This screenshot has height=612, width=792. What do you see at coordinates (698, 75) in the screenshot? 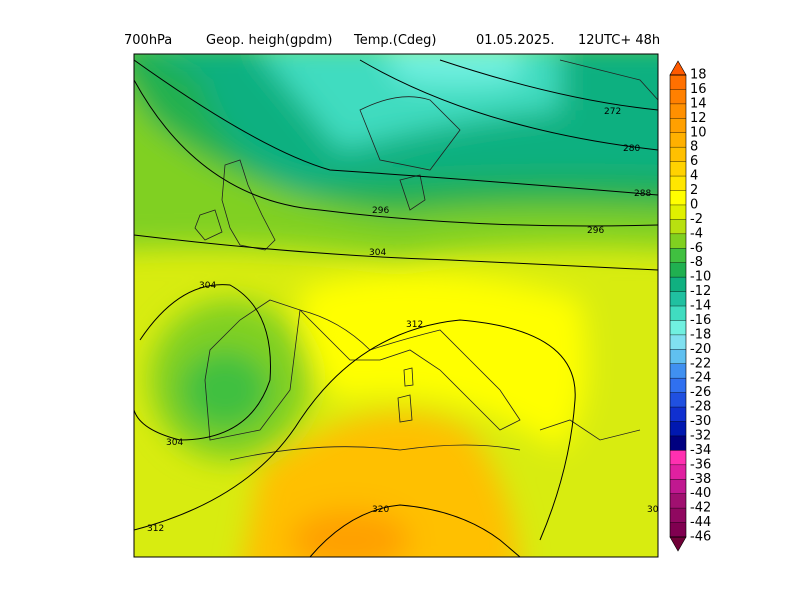
I see `colorbar-label: 18` at bounding box center [698, 75].